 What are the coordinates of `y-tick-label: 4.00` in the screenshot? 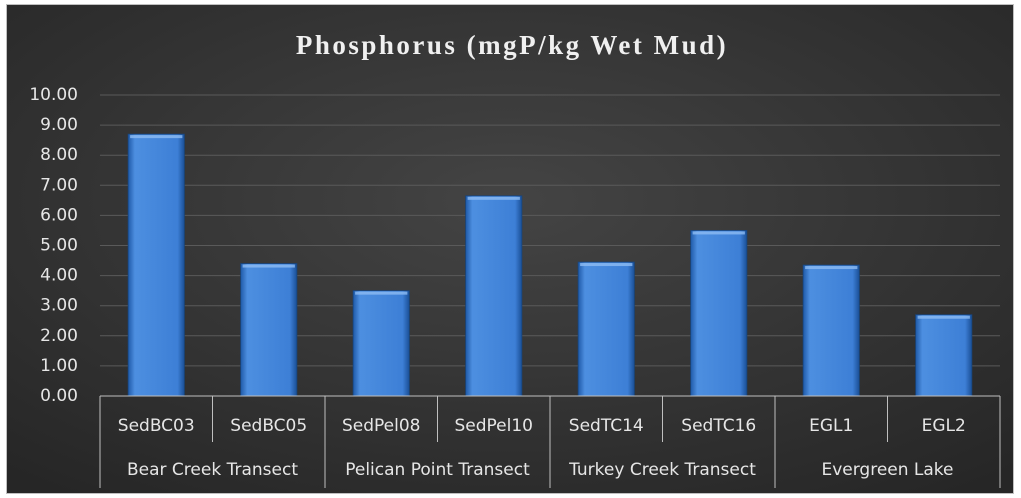 It's located at (59, 276).